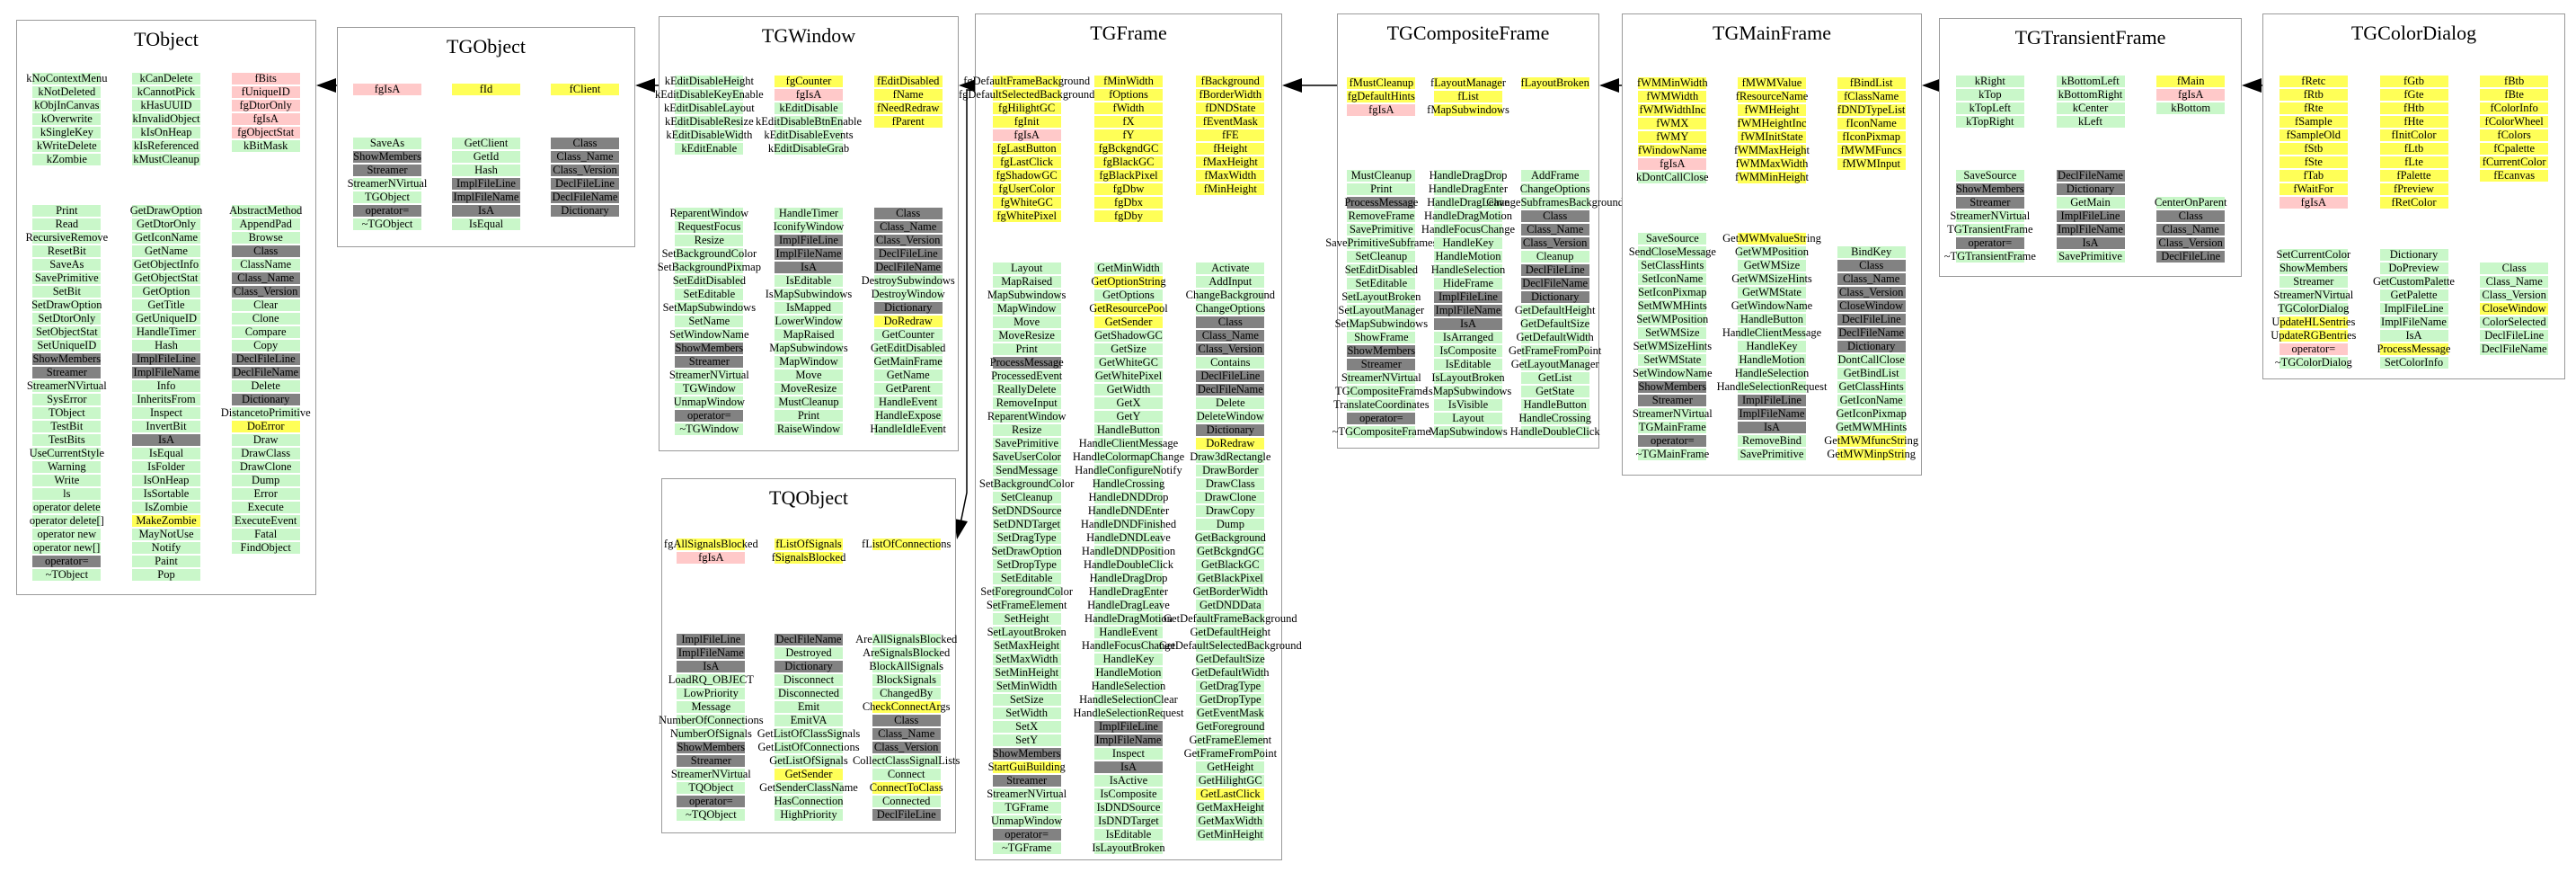  Describe the element at coordinates (1673, 454) in the screenshot. I see `member-link: ~TGMainFrame` at that location.